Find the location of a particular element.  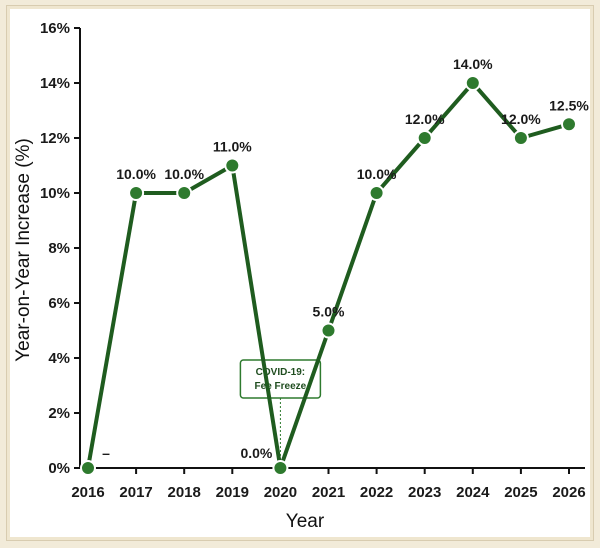

y-ticks: 0% 2% 4% 6% 8% 10% 12% 14% 16% is located at coordinates (60, 248).